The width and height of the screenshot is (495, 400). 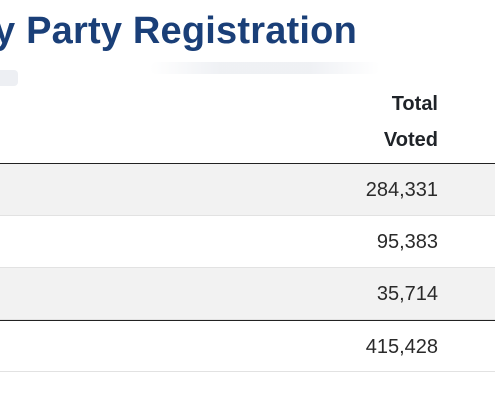 What do you see at coordinates (247, 164) in the screenshot?
I see `header-divider` at bounding box center [247, 164].